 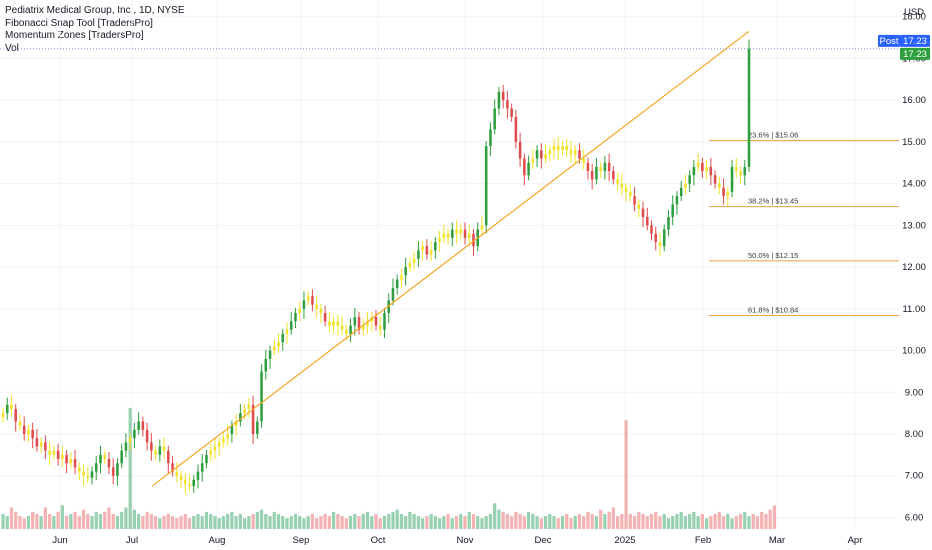 What do you see at coordinates (914, 12) in the screenshot?
I see `currency-label: USD` at bounding box center [914, 12].